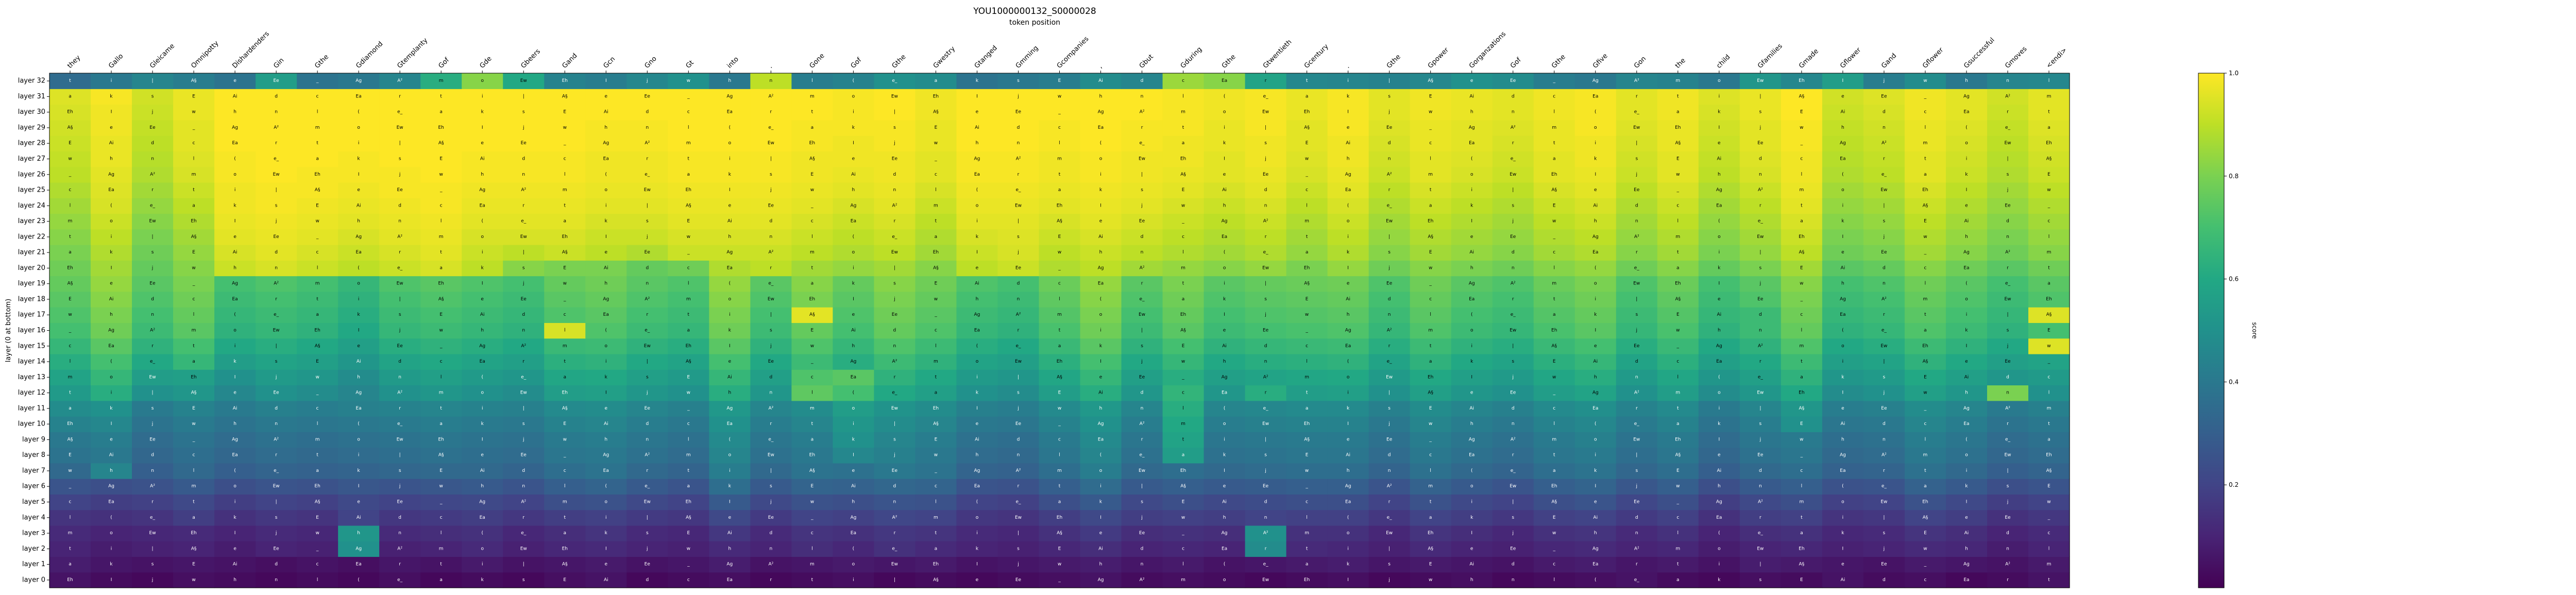 The width and height of the screenshot is (2576, 595). I want to click on cell-glyph: m, so click(2049, 96).